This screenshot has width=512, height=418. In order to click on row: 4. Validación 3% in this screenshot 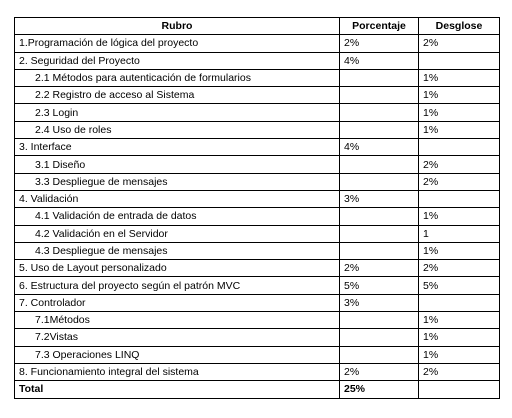, I will do `click(257, 199)`.